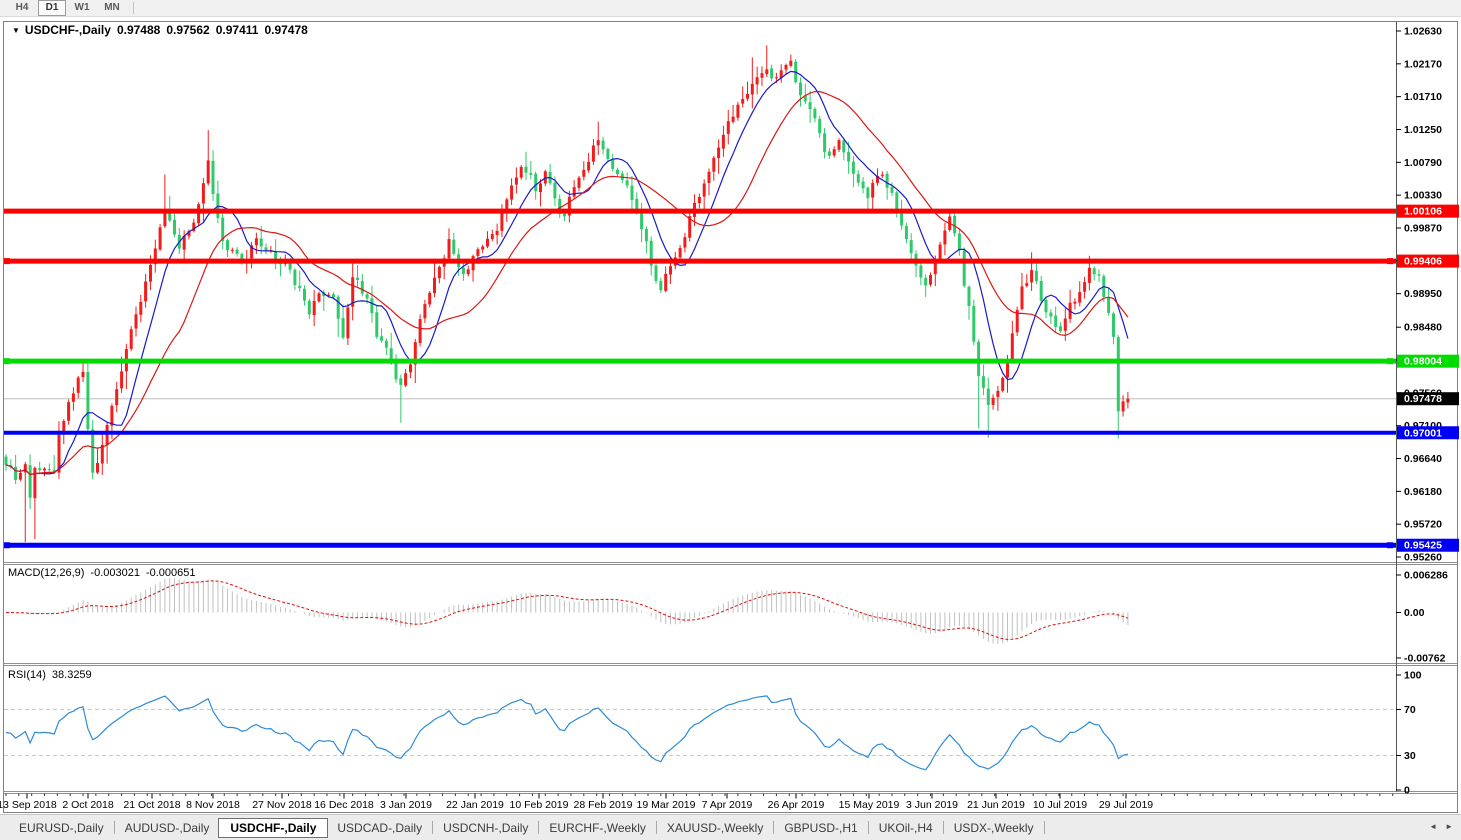 Image resolution: width=1461 pixels, height=840 pixels. What do you see at coordinates (821, 827) in the screenshot?
I see `tab-gbpusd-h1: GBPUSD-,H1` at bounding box center [821, 827].